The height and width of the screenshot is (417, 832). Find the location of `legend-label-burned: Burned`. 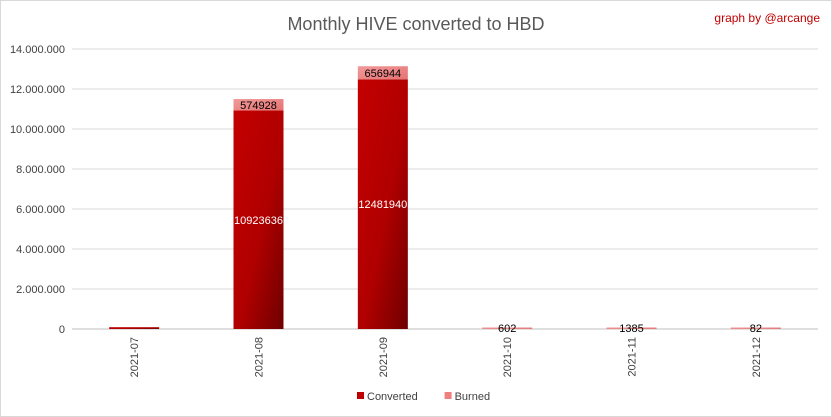

legend-label-burned: Burned is located at coordinates (472, 397).